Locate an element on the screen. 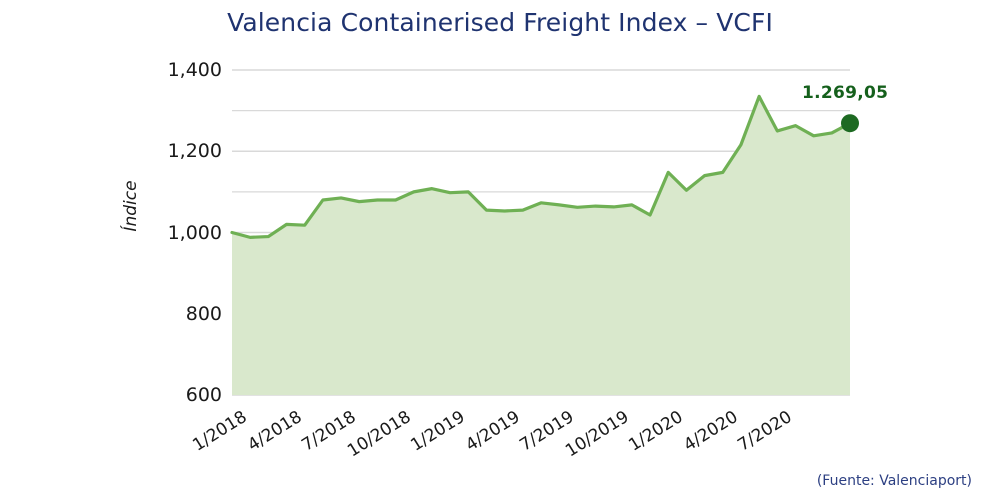 Image resolution: width=1000 pixels, height=501 pixels. y-tick-label: 600 is located at coordinates (203, 395).